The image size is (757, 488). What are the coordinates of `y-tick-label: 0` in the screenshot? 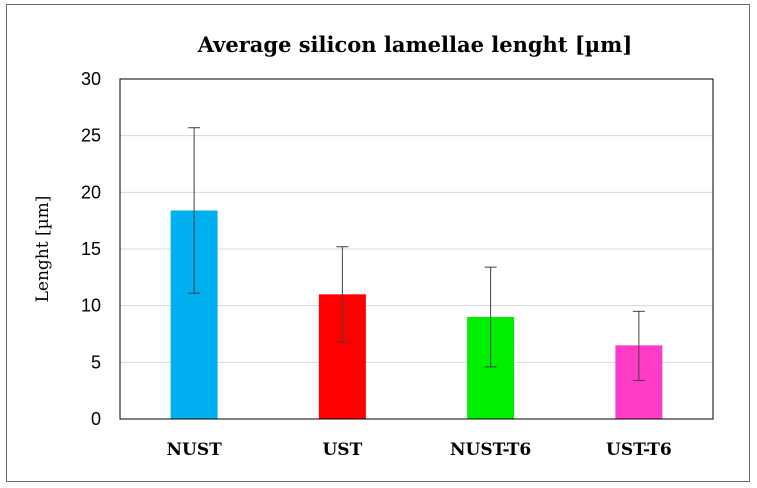 It's located at (96, 419).